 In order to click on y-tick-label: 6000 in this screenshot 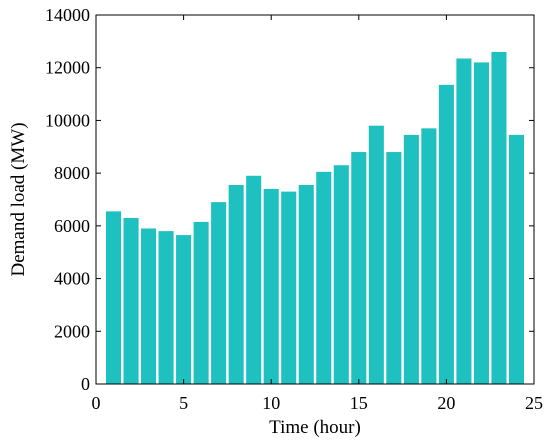, I will do `click(72, 226)`.